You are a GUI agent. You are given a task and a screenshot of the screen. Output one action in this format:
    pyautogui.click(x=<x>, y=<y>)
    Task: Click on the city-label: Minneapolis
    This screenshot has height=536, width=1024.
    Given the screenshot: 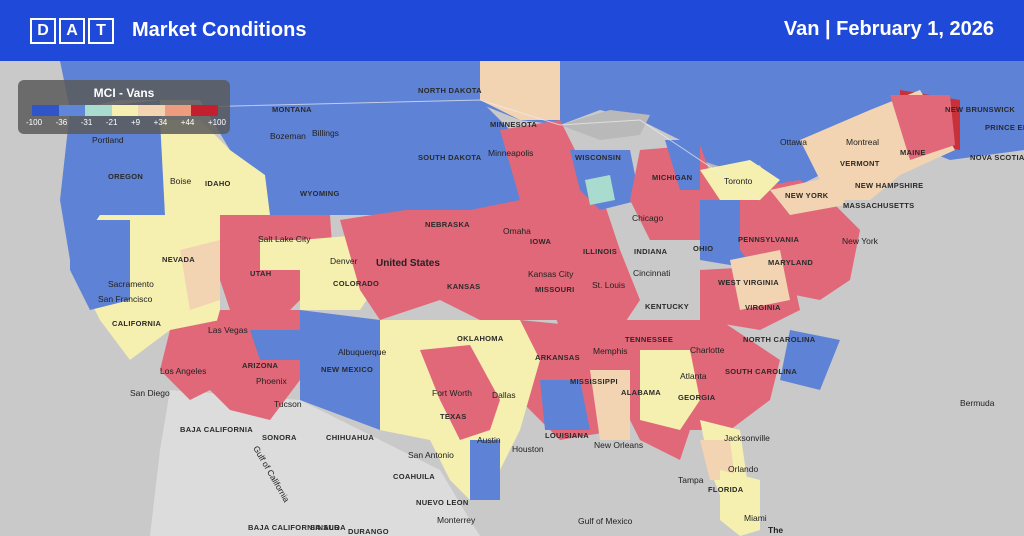 What is the action you would take?
    pyautogui.click(x=510, y=153)
    